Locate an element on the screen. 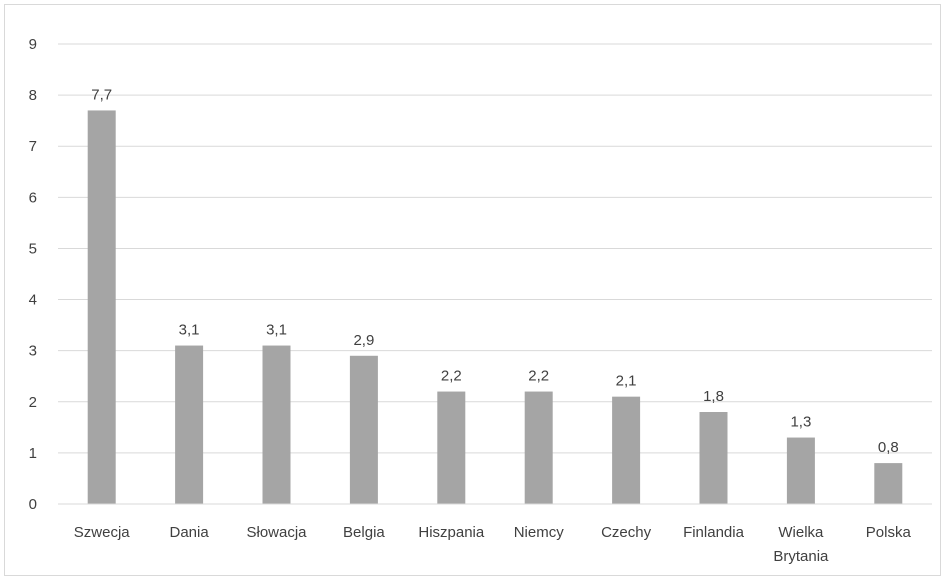 This screenshot has height=579, width=947. x-tick-label: Słowacja is located at coordinates (276, 532).